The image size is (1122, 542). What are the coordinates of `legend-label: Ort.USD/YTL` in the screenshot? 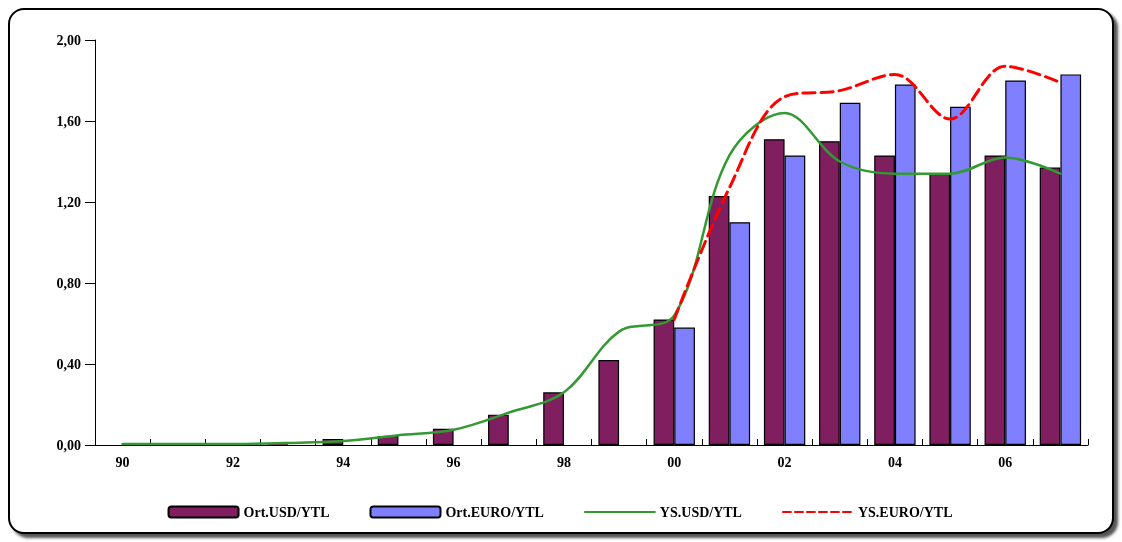 It's located at (286, 512).